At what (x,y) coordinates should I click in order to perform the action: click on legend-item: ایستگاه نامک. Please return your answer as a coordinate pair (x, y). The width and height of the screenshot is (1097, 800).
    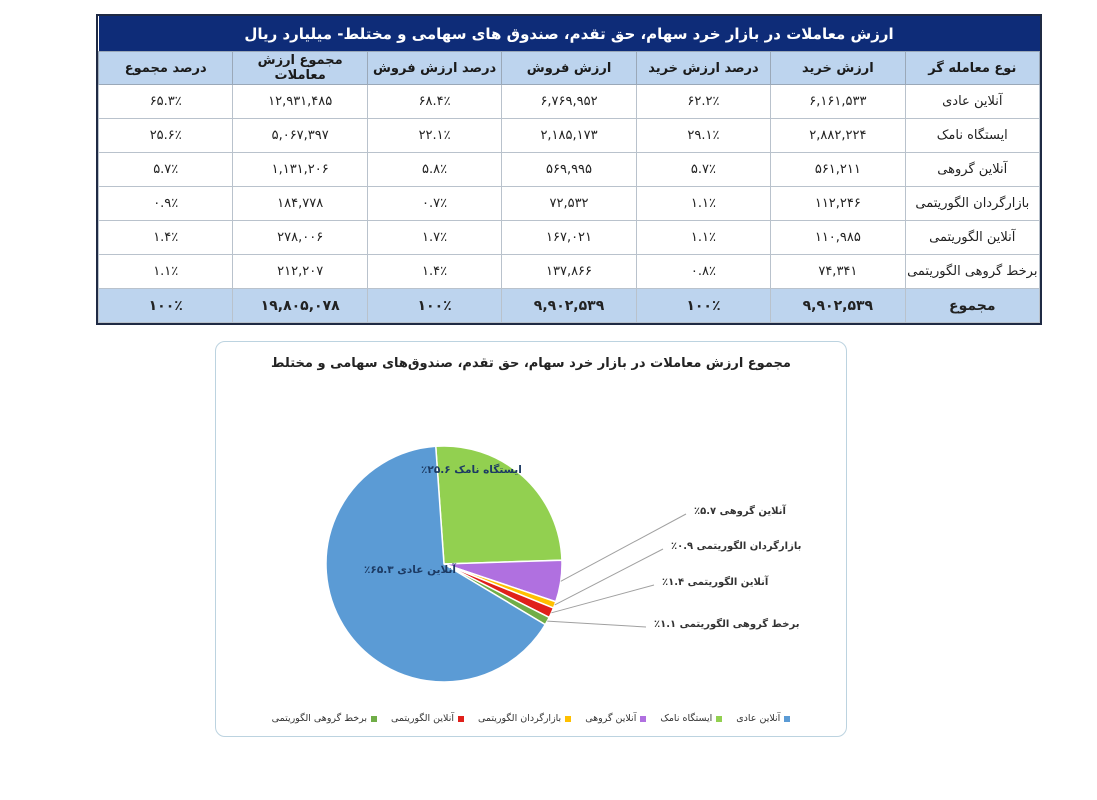
    Looking at the image, I should click on (691, 718).